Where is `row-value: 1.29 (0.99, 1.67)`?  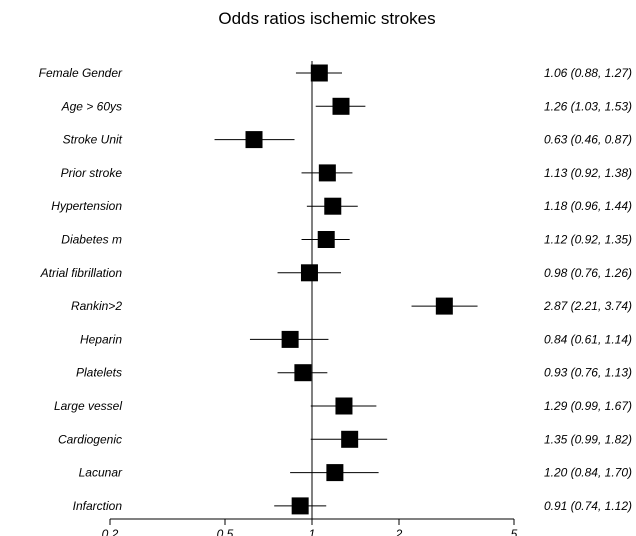
row-value: 1.29 (0.99, 1.67) is located at coordinates (588, 406).